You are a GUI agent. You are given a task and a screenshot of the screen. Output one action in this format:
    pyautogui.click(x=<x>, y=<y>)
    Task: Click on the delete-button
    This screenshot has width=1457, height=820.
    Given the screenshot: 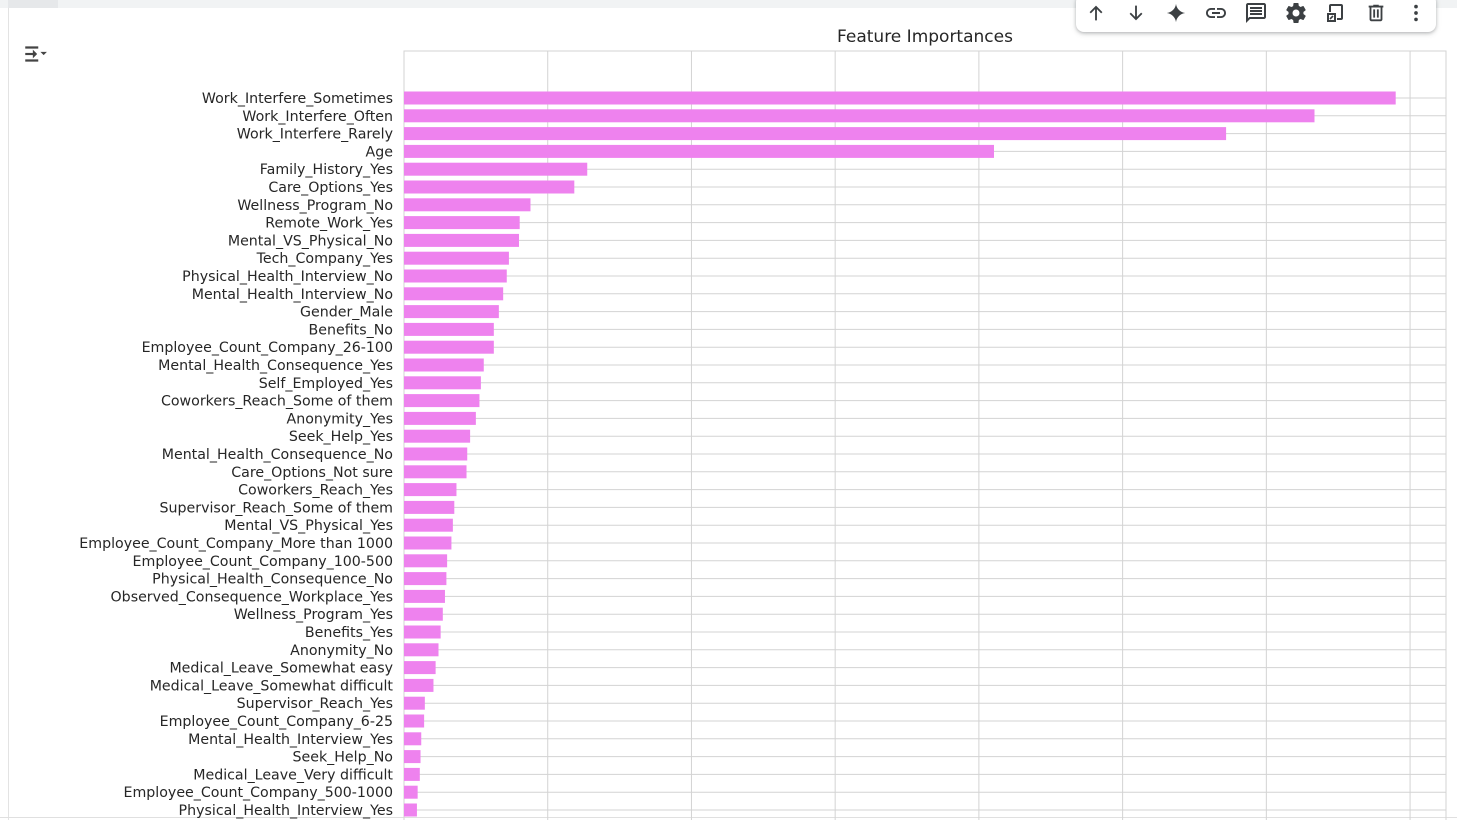 What is the action you would take?
    pyautogui.click(x=1376, y=16)
    